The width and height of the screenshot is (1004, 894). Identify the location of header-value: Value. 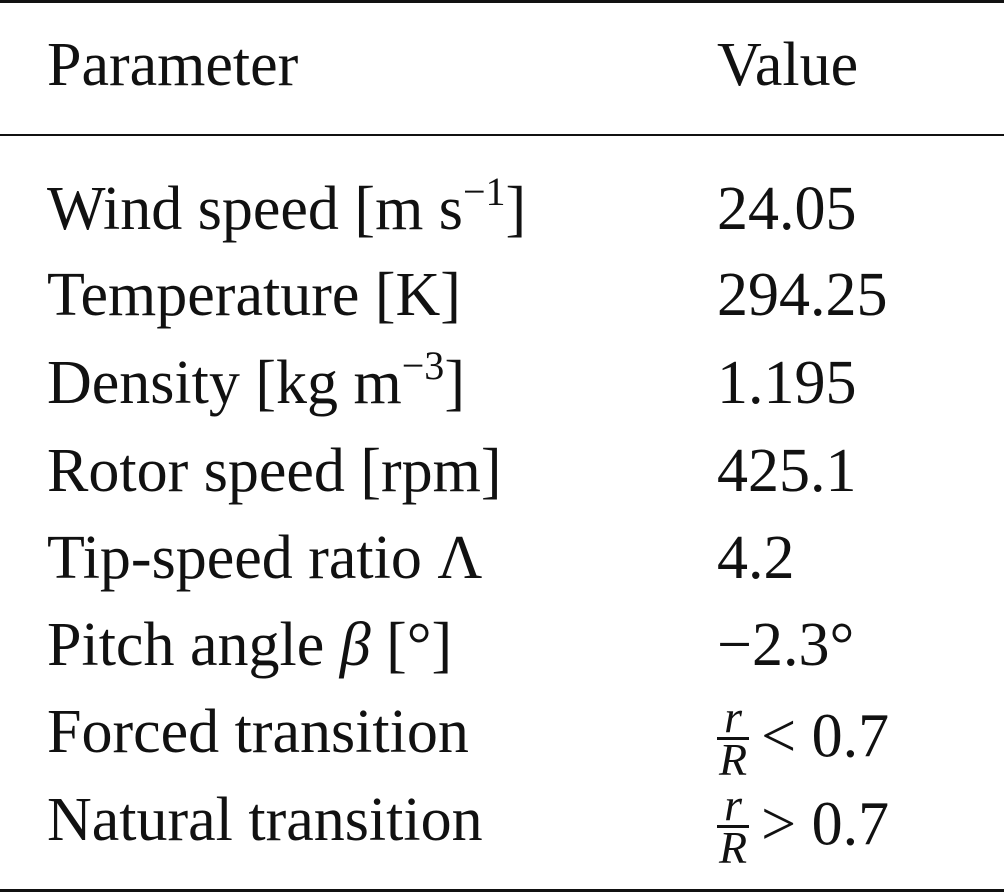
(788, 65).